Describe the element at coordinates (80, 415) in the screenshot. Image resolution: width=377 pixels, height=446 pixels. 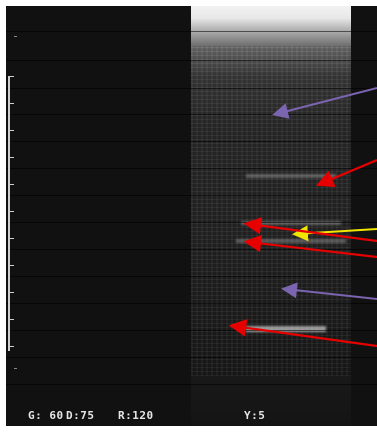
I see `depth-label: D:75` at that location.